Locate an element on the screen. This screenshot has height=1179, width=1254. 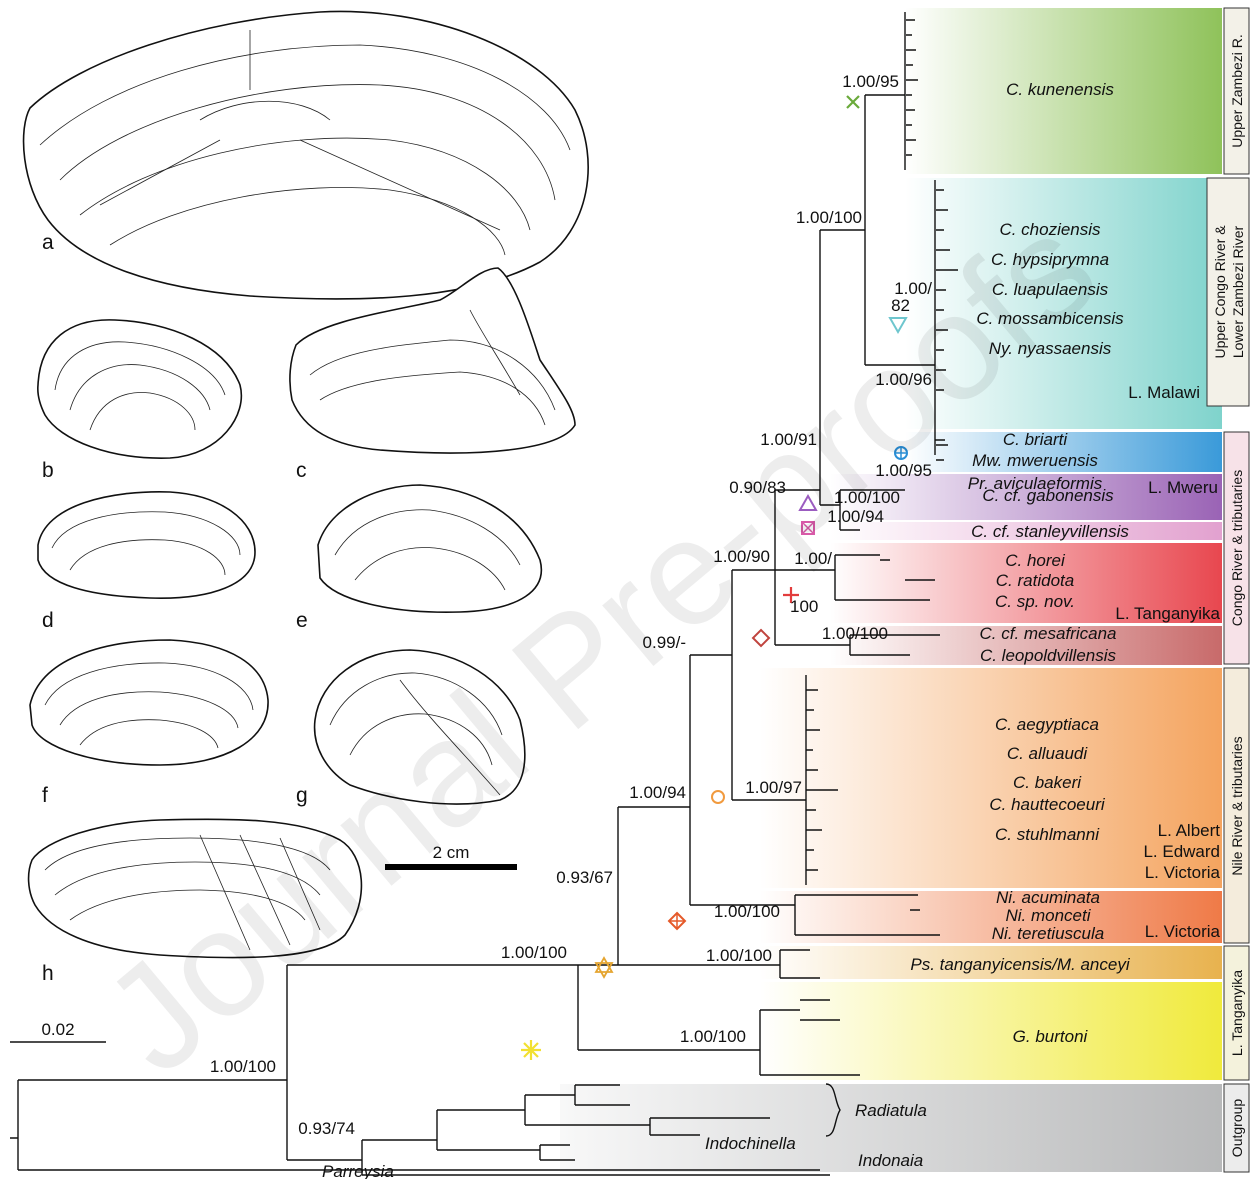
scale-bars: 2 cm 0.02 is located at coordinates (263, 943).